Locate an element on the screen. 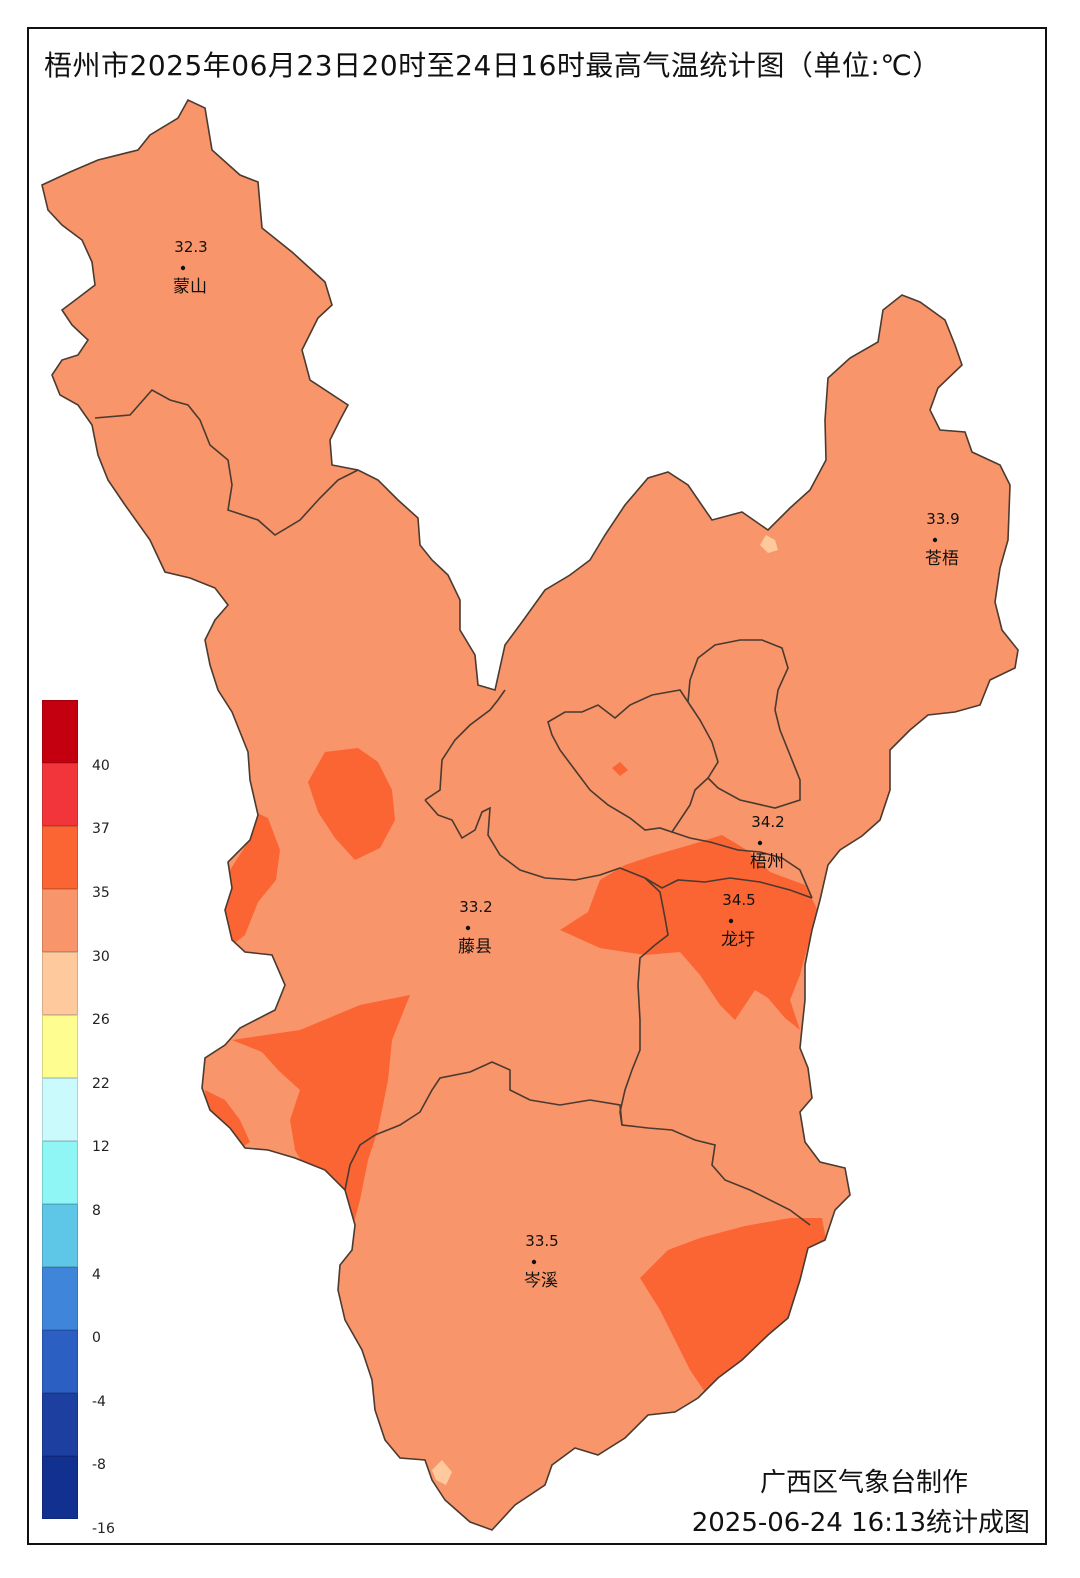 Image resolution: width=1080 pixels, height=1578 pixels. station-name: 苍梧 is located at coordinates (942, 559).